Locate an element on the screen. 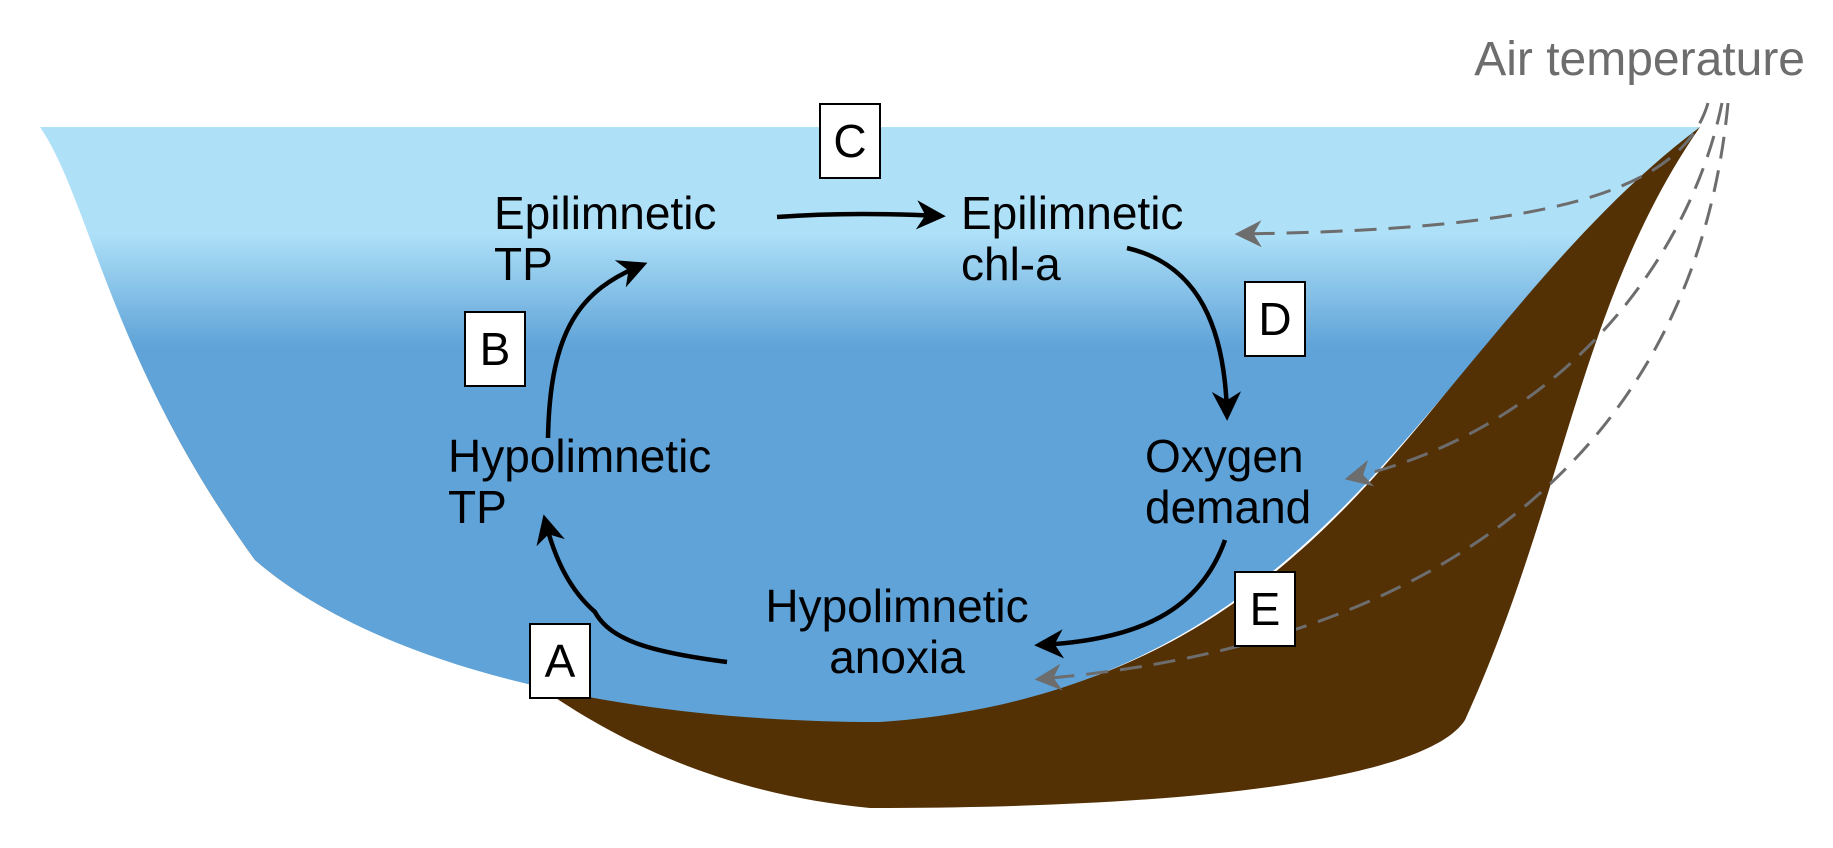 This screenshot has width=1833, height=848. hypolimnetic-anoxia-label-line1: Hypolimnetic is located at coordinates (896, 606).